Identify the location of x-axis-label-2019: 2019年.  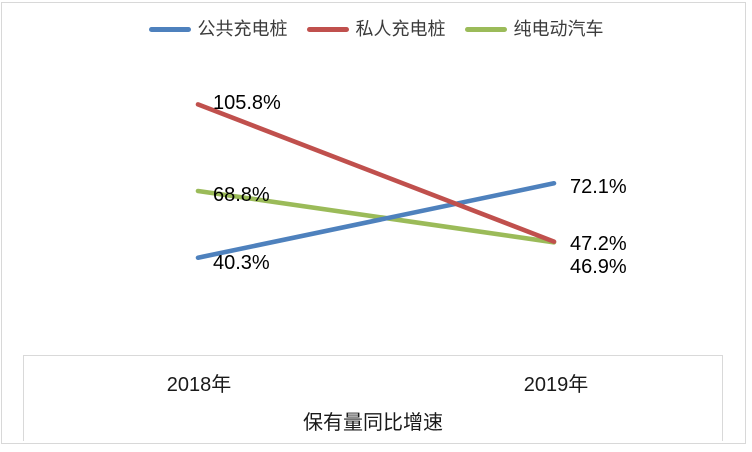
(556, 385).